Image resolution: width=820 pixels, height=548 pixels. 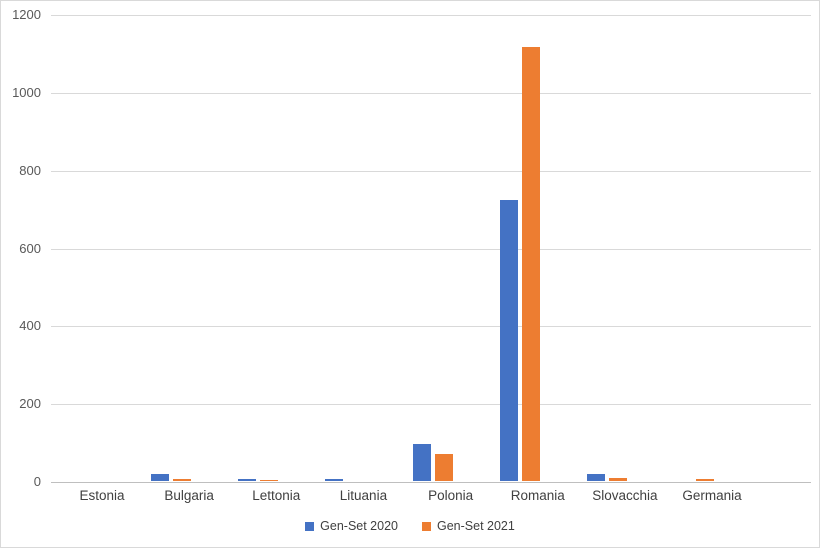 What do you see at coordinates (26, 92) in the screenshot?
I see `y-tick-label-1000: 1000` at bounding box center [26, 92].